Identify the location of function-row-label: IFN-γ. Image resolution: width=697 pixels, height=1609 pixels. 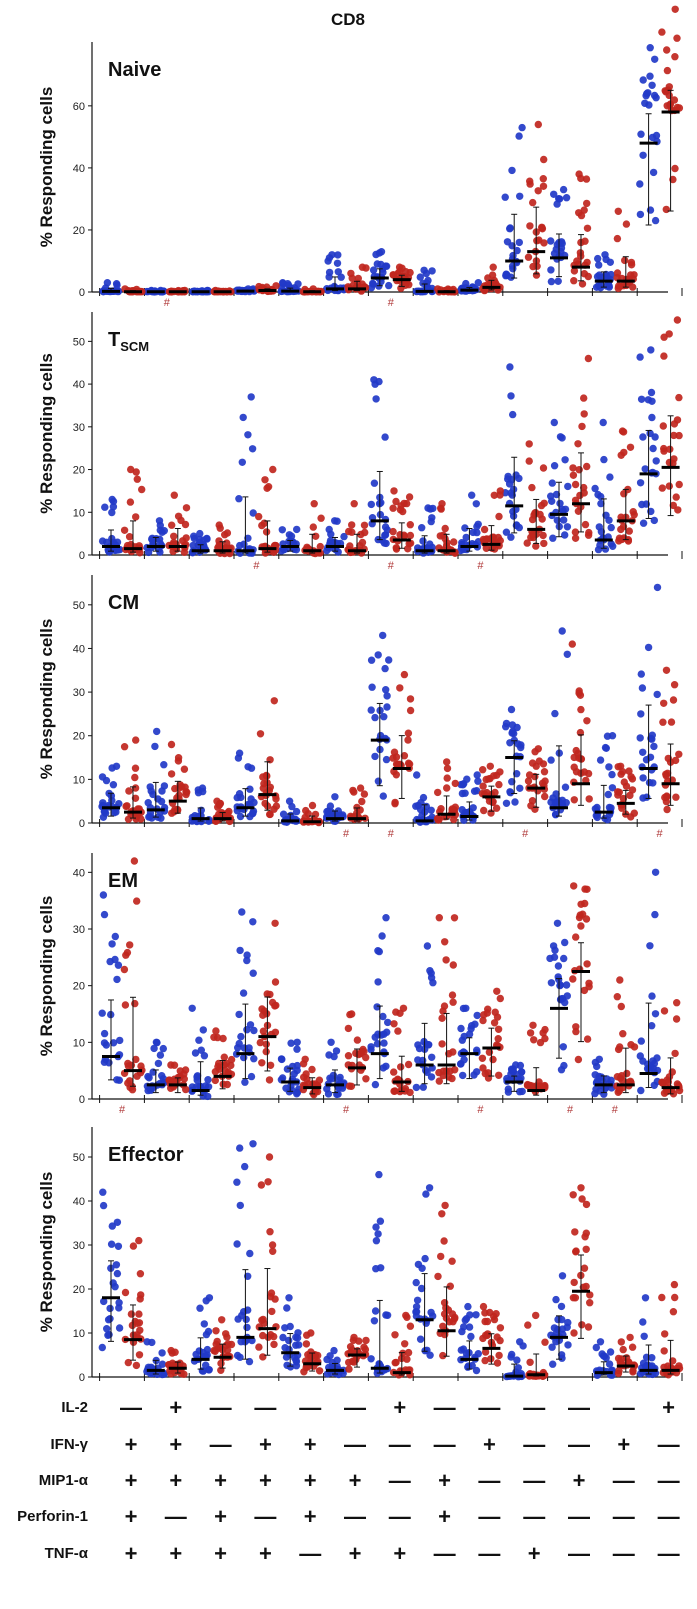
(70, 1444).